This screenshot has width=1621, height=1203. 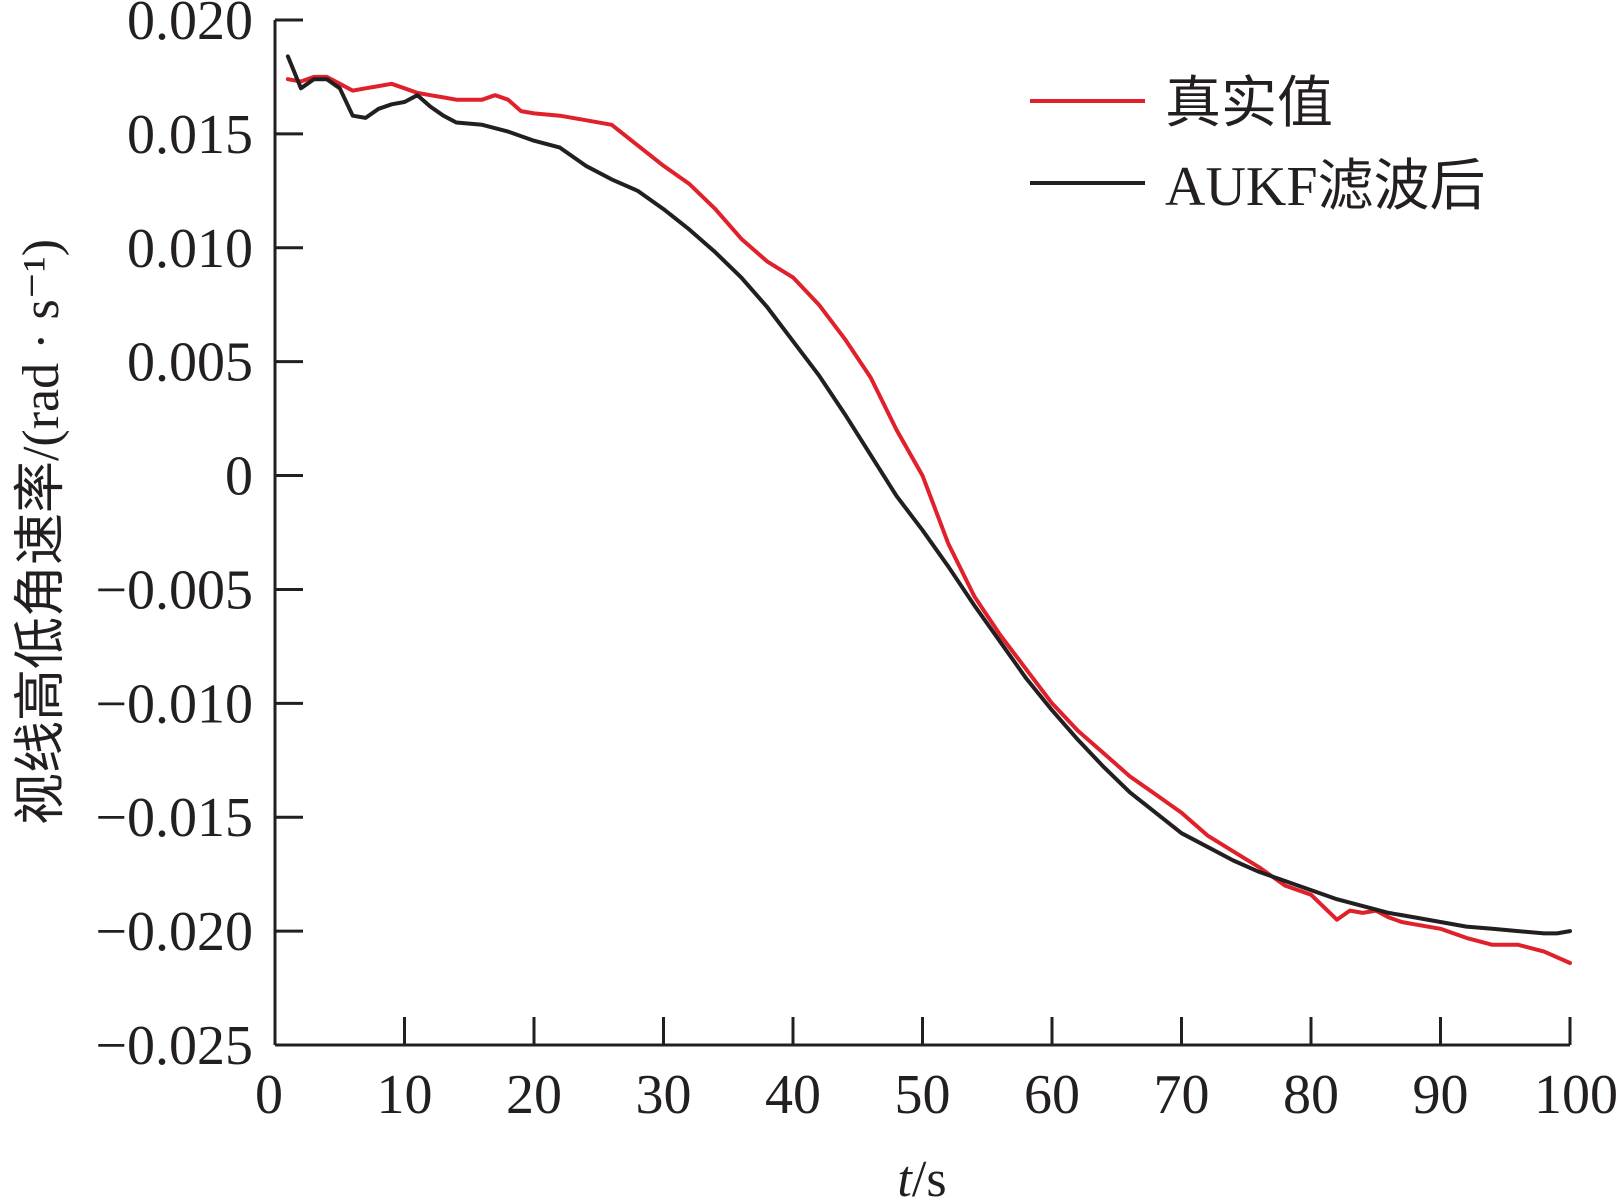 What do you see at coordinates (190, 135) in the screenshot?
I see `y-tick-label: 0.015` at bounding box center [190, 135].